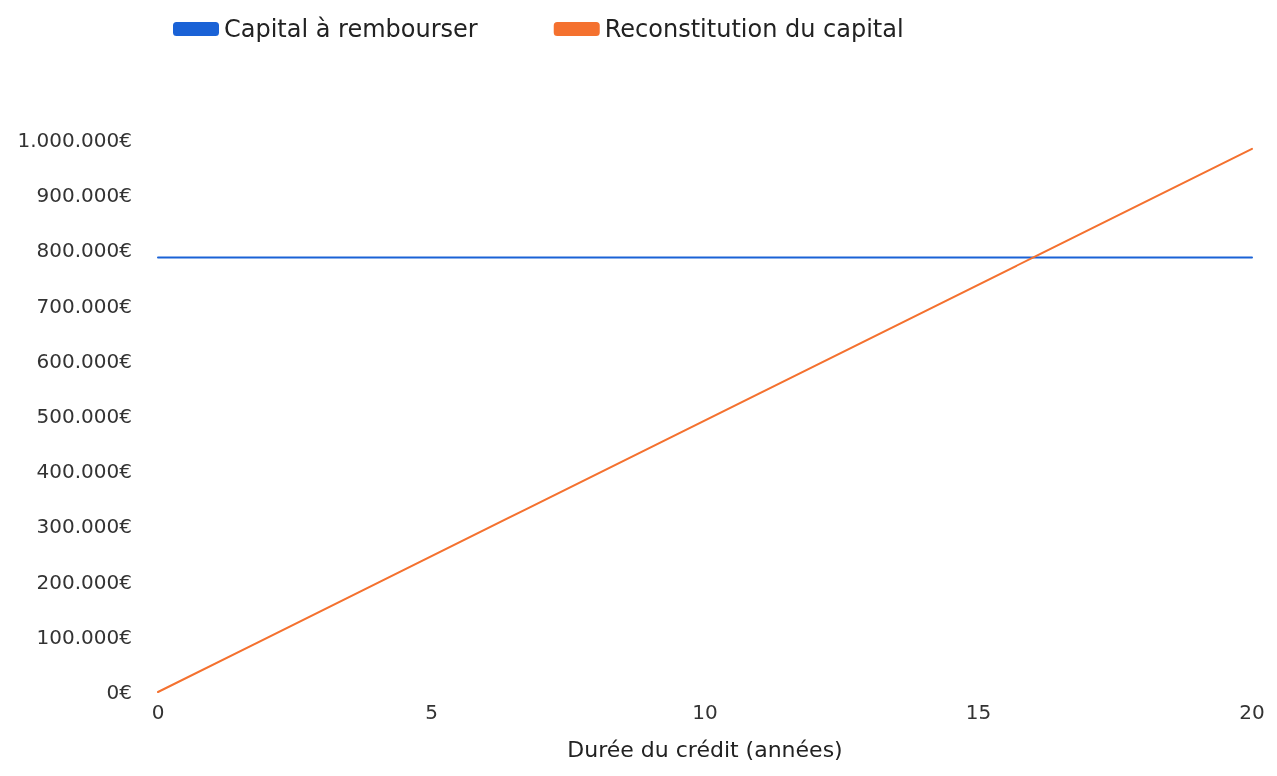 This screenshot has width=1277, height=776. What do you see at coordinates (84, 305) in the screenshot?
I see `y-tick-label: 700.000€` at bounding box center [84, 305].